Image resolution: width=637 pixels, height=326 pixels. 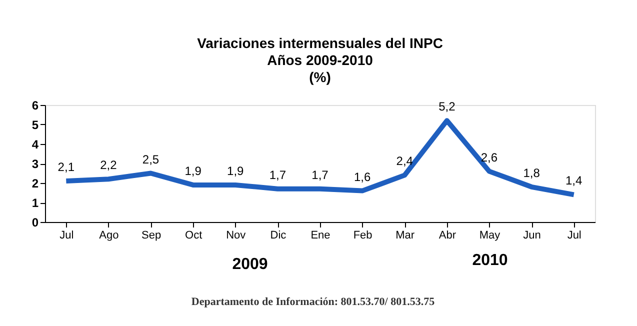 What do you see at coordinates (362, 177) in the screenshot?
I see `data-label: 1,6` at bounding box center [362, 177].